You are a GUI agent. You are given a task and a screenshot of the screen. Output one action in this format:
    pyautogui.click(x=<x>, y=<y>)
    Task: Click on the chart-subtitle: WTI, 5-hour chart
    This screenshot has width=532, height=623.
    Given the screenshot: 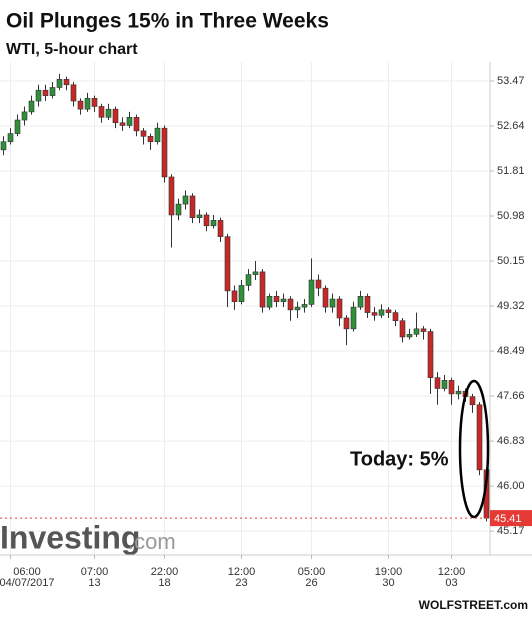 What is the action you would take?
    pyautogui.click(x=72, y=49)
    